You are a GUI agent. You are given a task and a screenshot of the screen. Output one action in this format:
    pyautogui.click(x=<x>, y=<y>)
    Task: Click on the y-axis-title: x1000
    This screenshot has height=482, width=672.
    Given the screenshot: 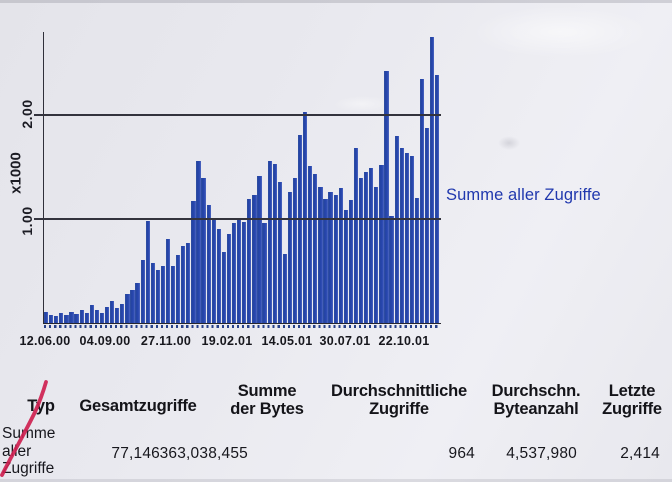 What is the action you would take?
    pyautogui.click(x=16, y=173)
    